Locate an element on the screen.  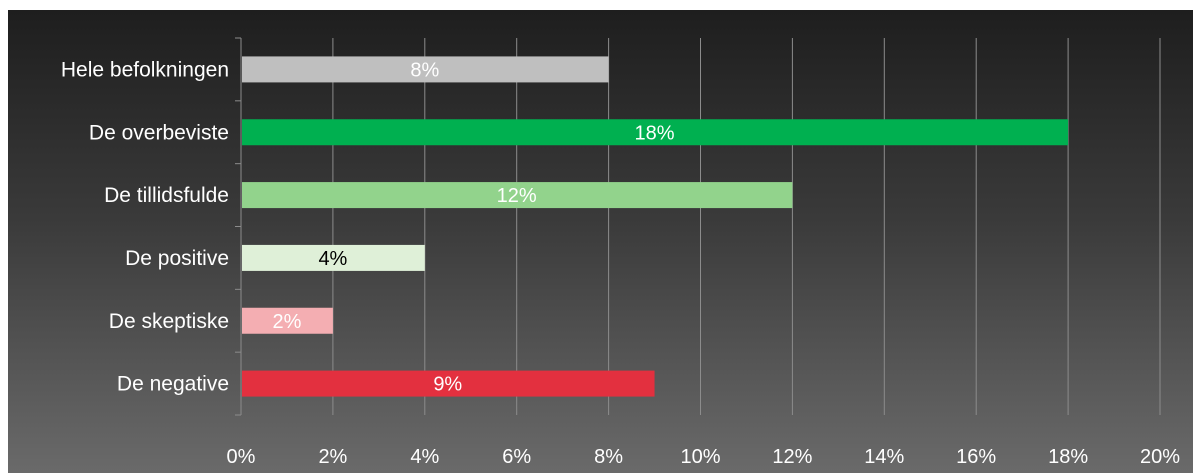
category-label: De tillidsfulde is located at coordinates (166, 195).